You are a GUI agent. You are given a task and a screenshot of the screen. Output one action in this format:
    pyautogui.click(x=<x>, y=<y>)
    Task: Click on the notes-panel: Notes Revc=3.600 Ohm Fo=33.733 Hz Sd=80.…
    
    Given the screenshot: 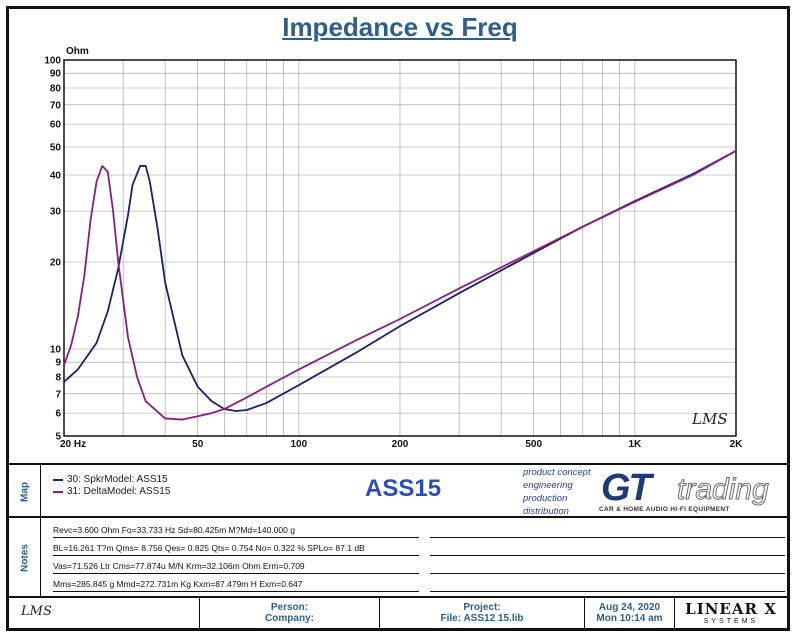 What is the action you would take?
    pyautogui.click(x=398, y=557)
    